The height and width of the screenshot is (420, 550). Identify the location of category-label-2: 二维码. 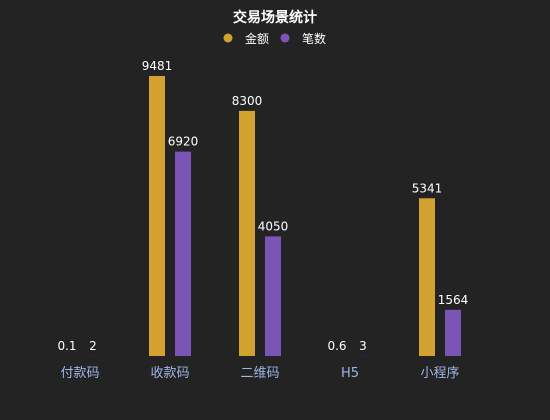
(259, 373).